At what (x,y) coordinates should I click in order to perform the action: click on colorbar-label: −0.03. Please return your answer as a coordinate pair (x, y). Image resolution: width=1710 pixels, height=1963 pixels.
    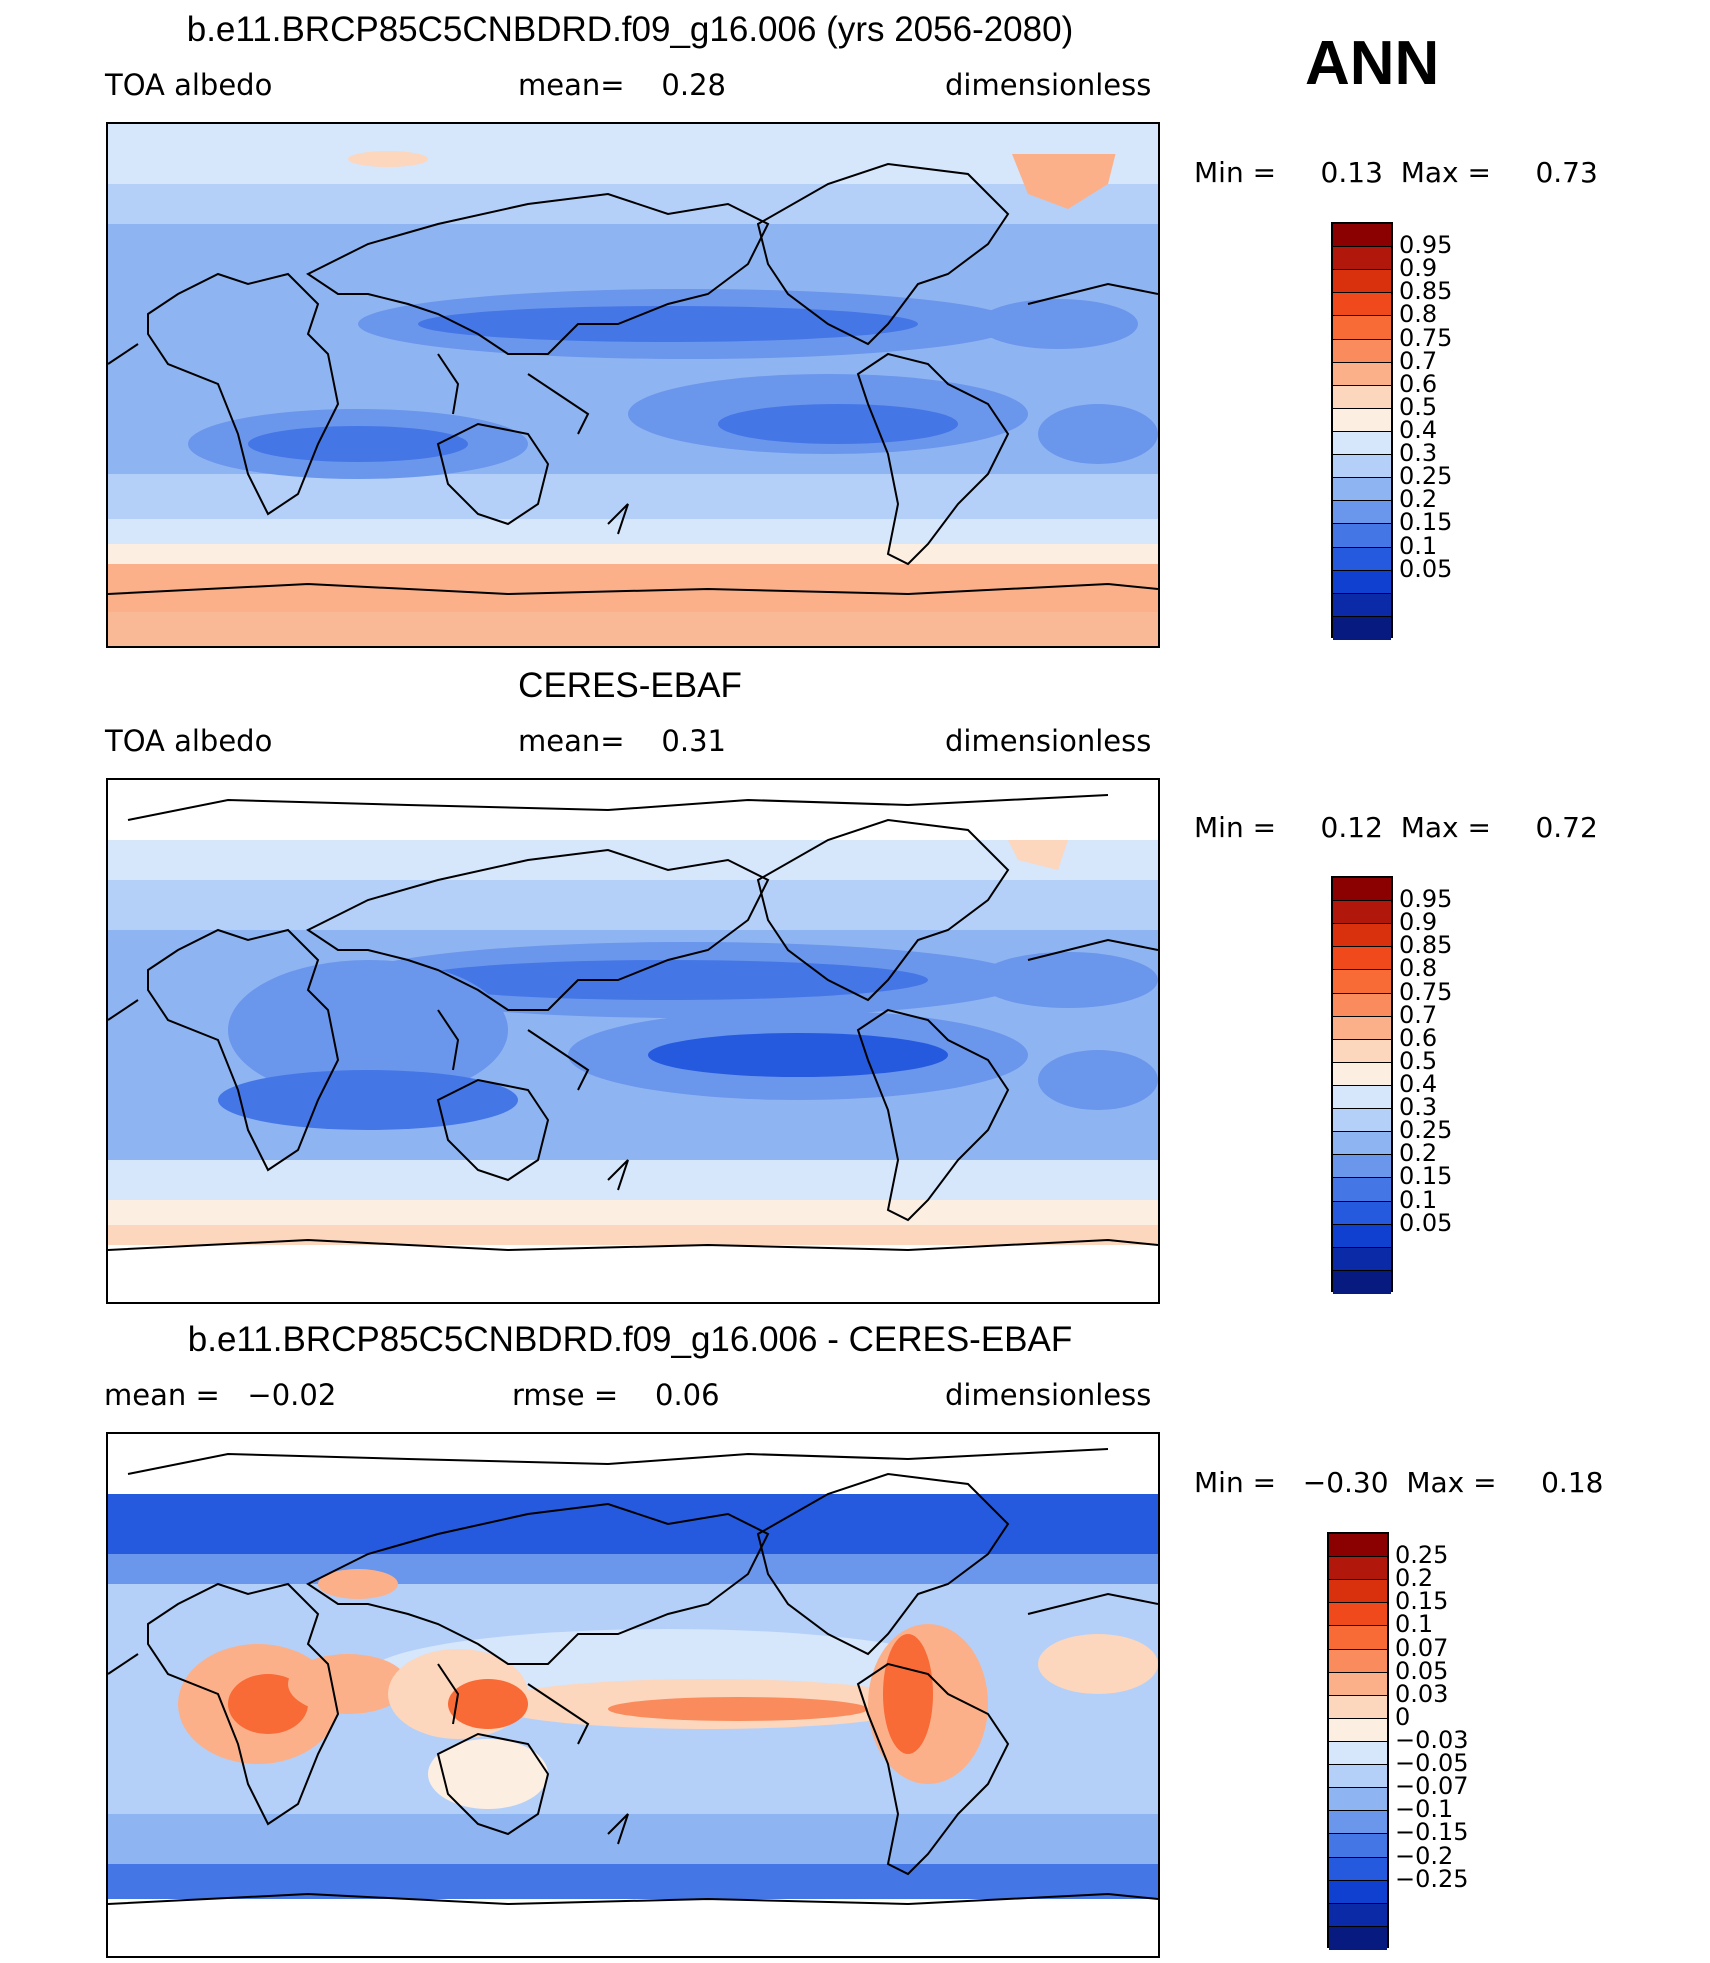
    Looking at the image, I should click on (1432, 1740).